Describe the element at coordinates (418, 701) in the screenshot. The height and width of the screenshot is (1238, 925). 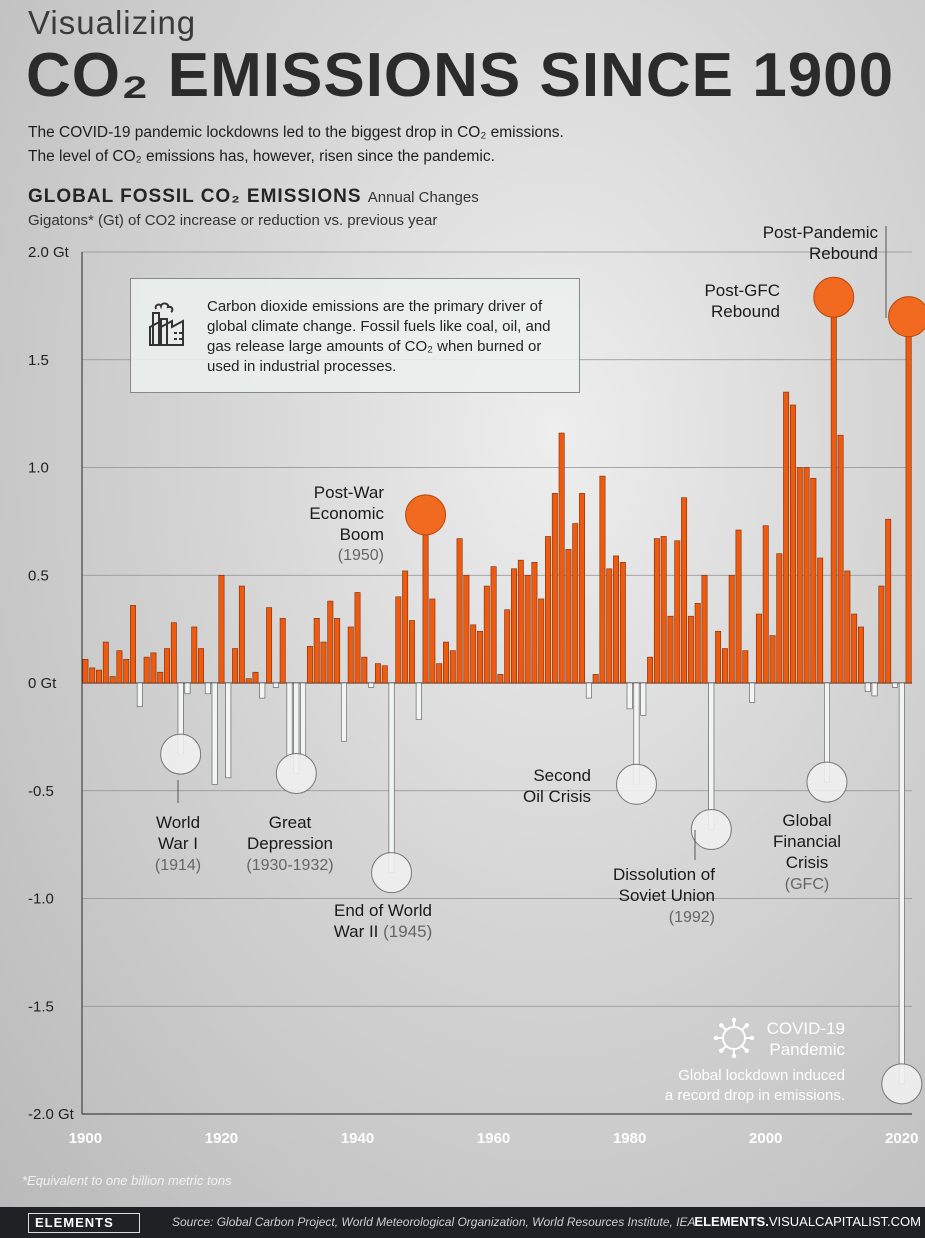
I see `bar-1949` at that location.